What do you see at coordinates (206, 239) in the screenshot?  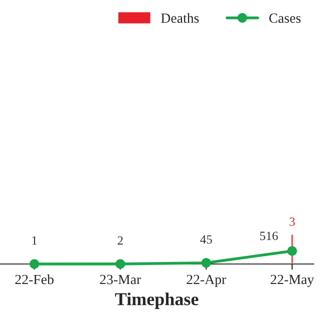 I see `data-label: 45` at bounding box center [206, 239].